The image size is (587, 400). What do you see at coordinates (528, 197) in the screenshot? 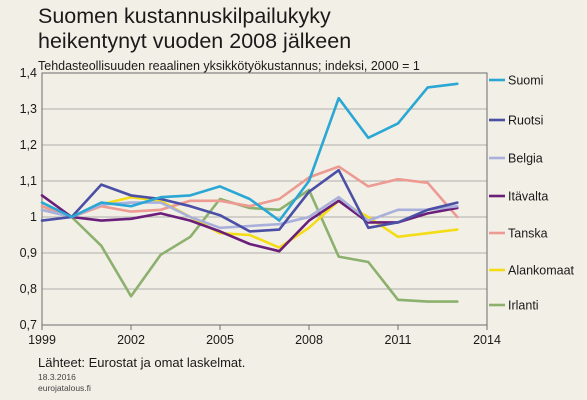
I see `legend-label: Itävalta` at bounding box center [528, 197].